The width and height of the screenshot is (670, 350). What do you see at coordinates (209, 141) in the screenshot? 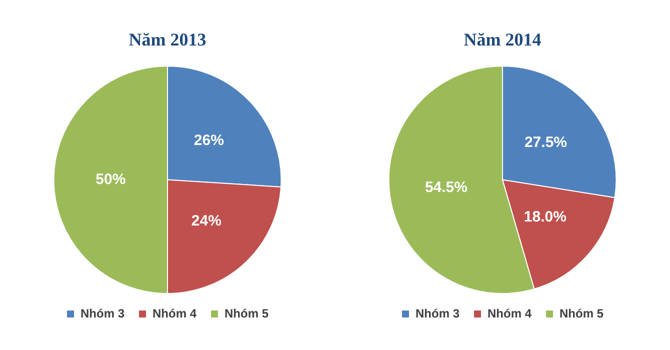
I see `data-label: 26%` at bounding box center [209, 141].